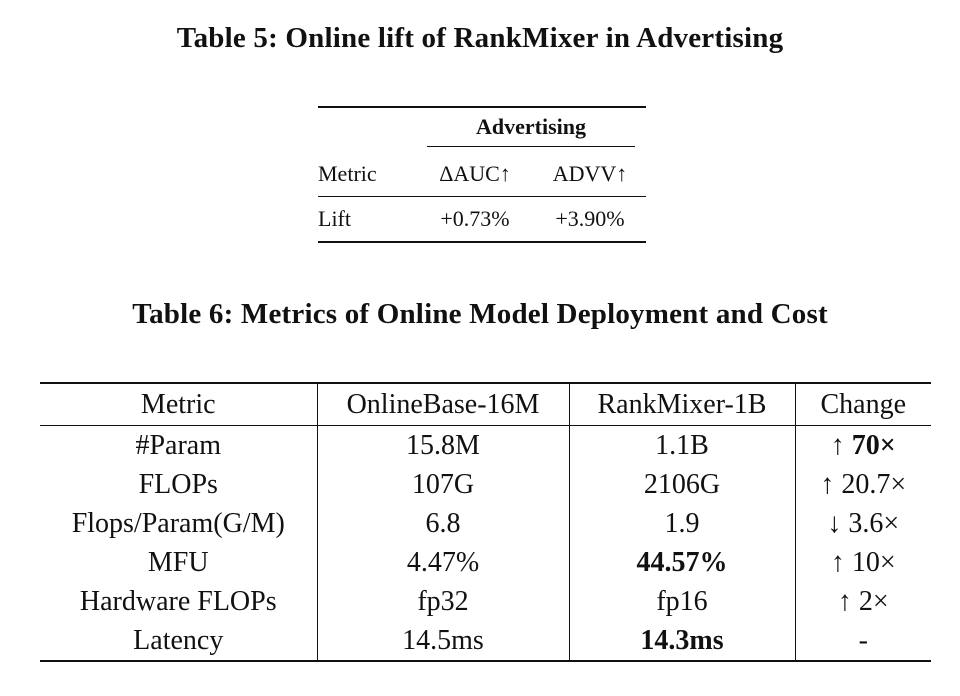  I want to click on table6-cell-change: -, so click(863, 641).